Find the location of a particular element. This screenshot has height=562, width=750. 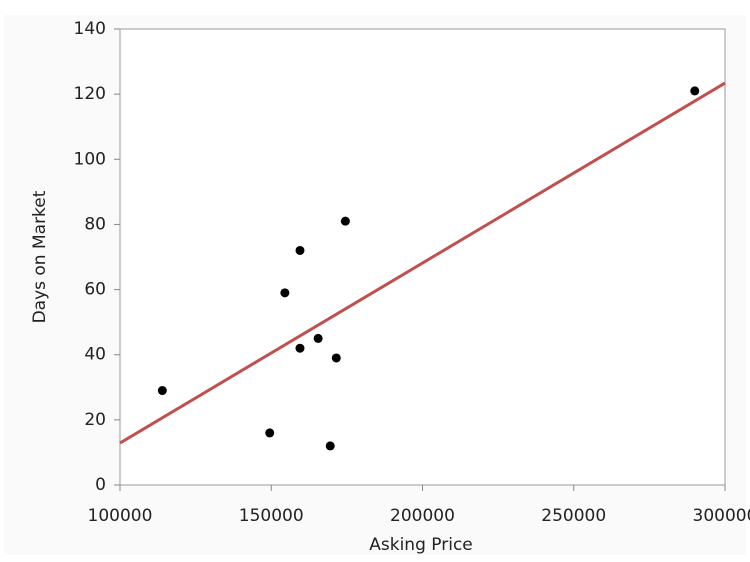

x-tick-label: 250000 is located at coordinates (573, 516).